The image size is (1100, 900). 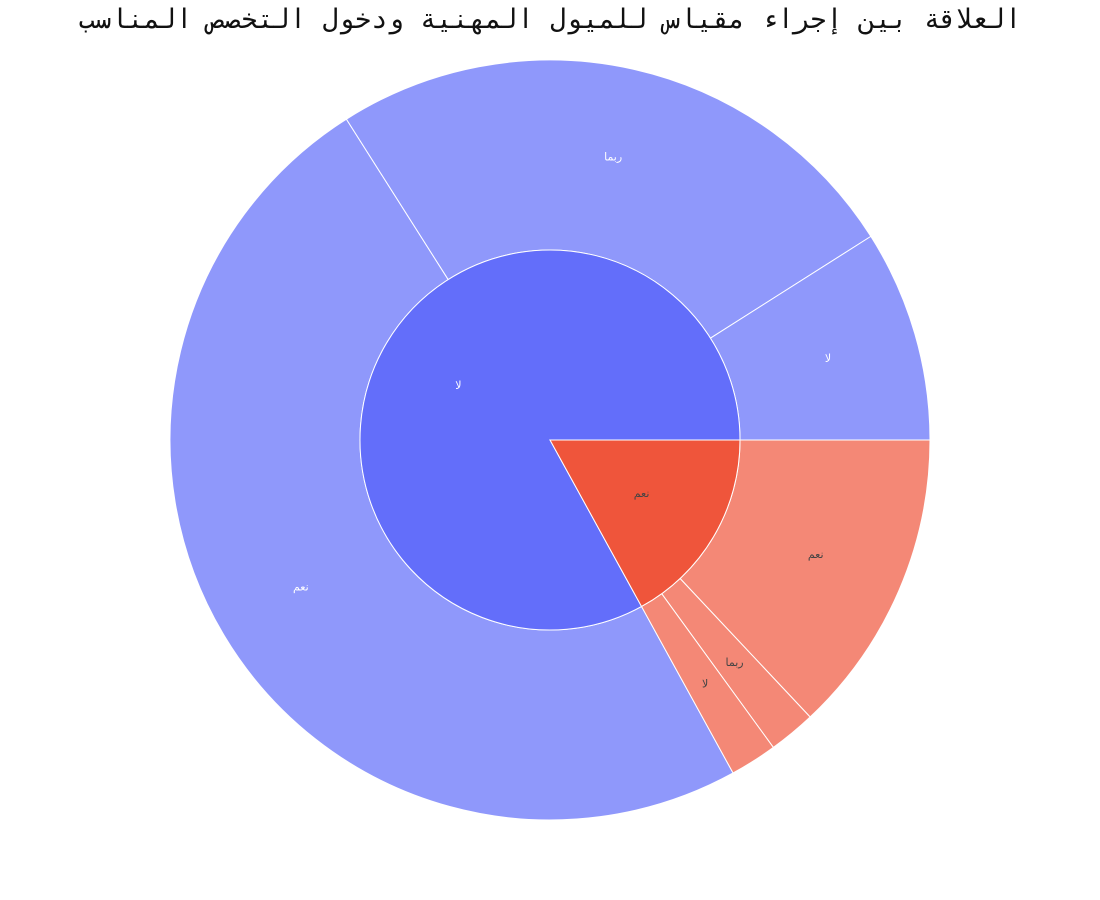 I want to click on outer-slice-label-2: لا, so click(x=828, y=358).